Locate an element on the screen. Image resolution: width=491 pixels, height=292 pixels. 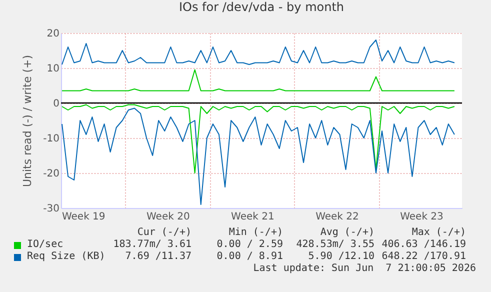
chart-title: IOs for /dev/vda - by month is located at coordinates (261, 7).